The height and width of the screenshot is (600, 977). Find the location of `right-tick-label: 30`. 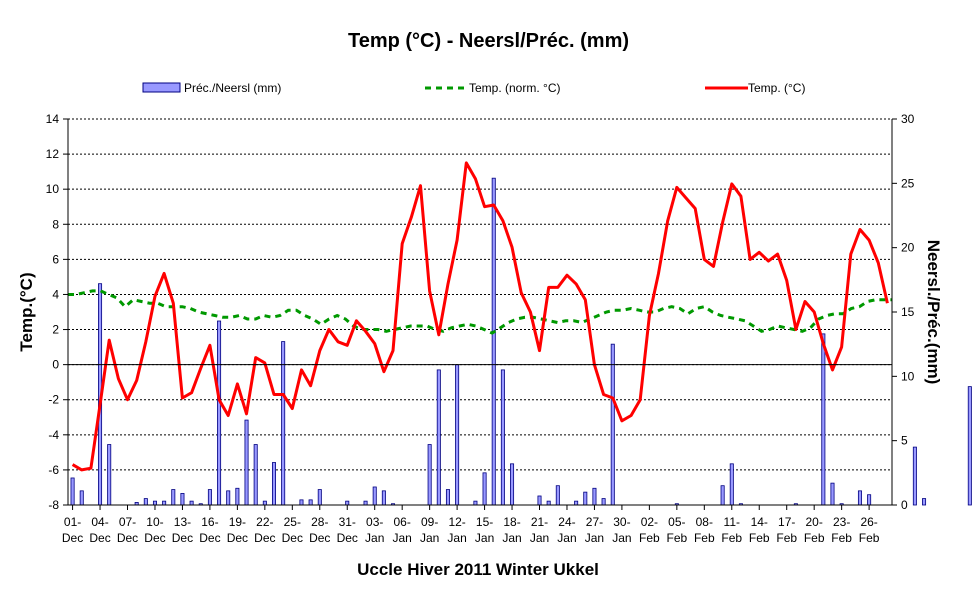

right-tick-label: 30 is located at coordinates (908, 119).